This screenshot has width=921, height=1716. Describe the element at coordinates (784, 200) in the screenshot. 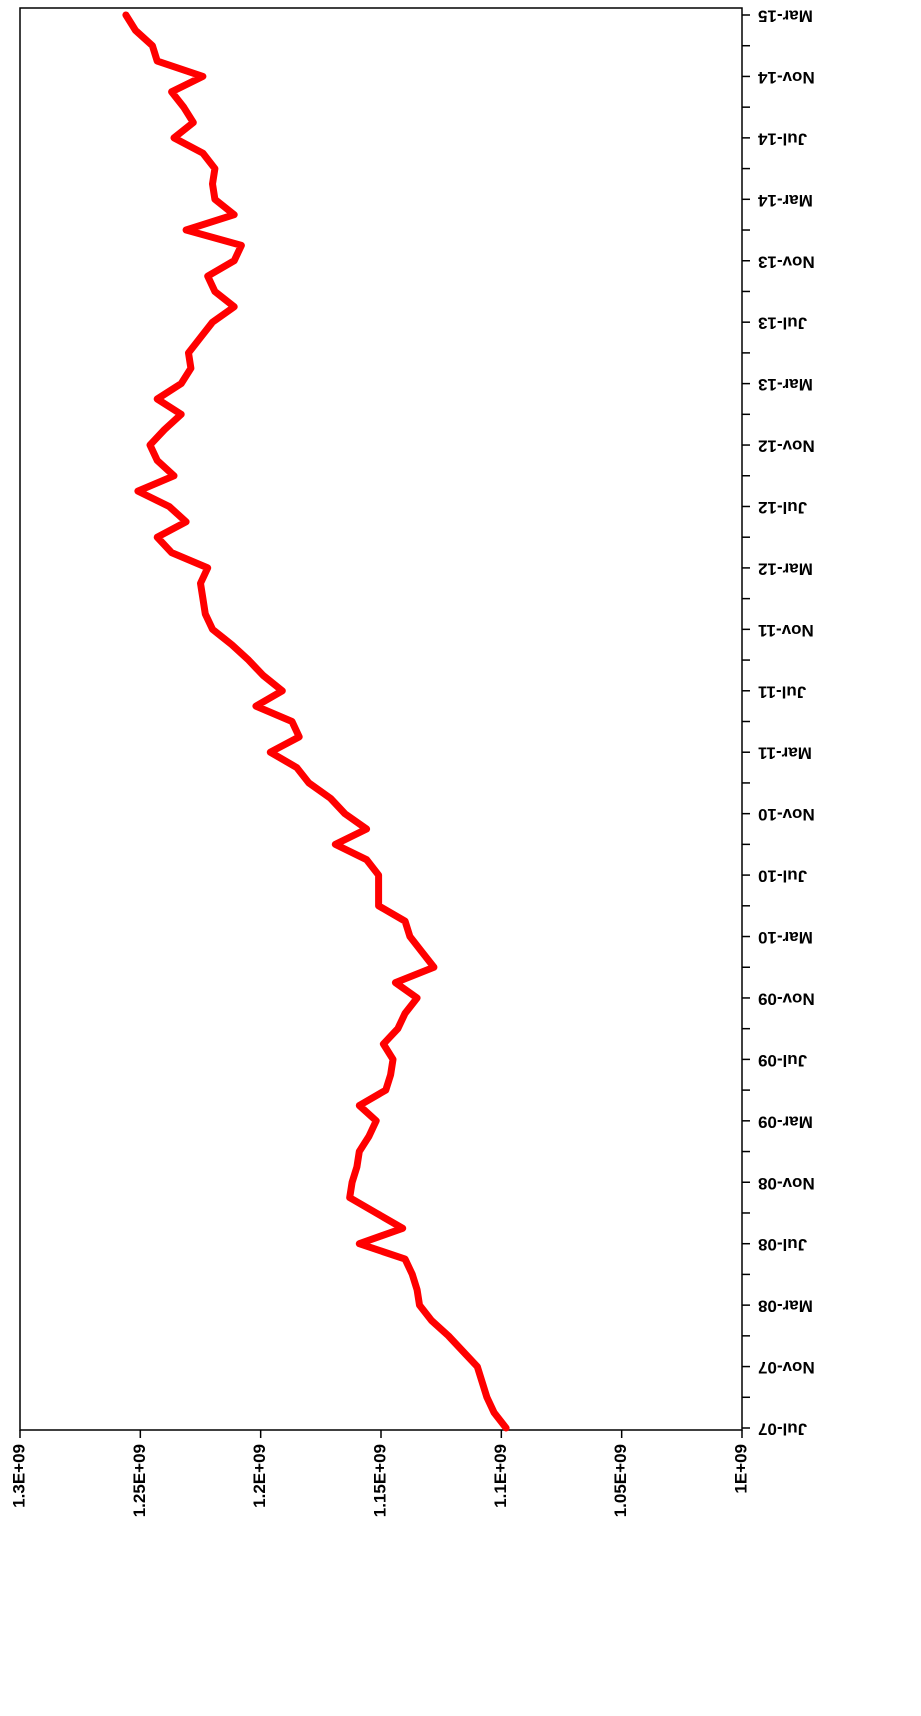

I see `x-tick-label: Mar-14` at that location.